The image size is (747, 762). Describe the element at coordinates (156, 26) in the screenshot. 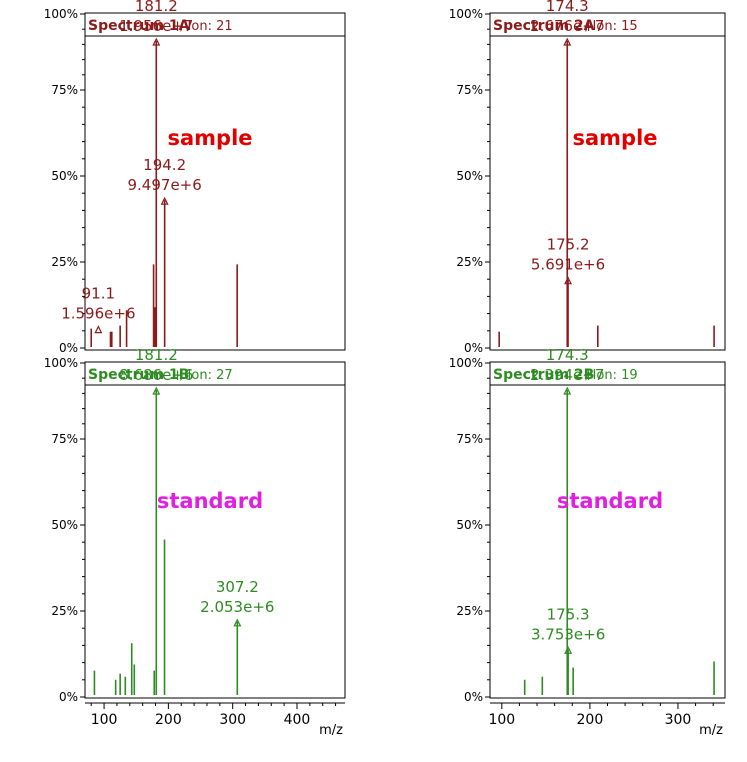

I see `peak-label-intensity: 1.956e+7` at that location.